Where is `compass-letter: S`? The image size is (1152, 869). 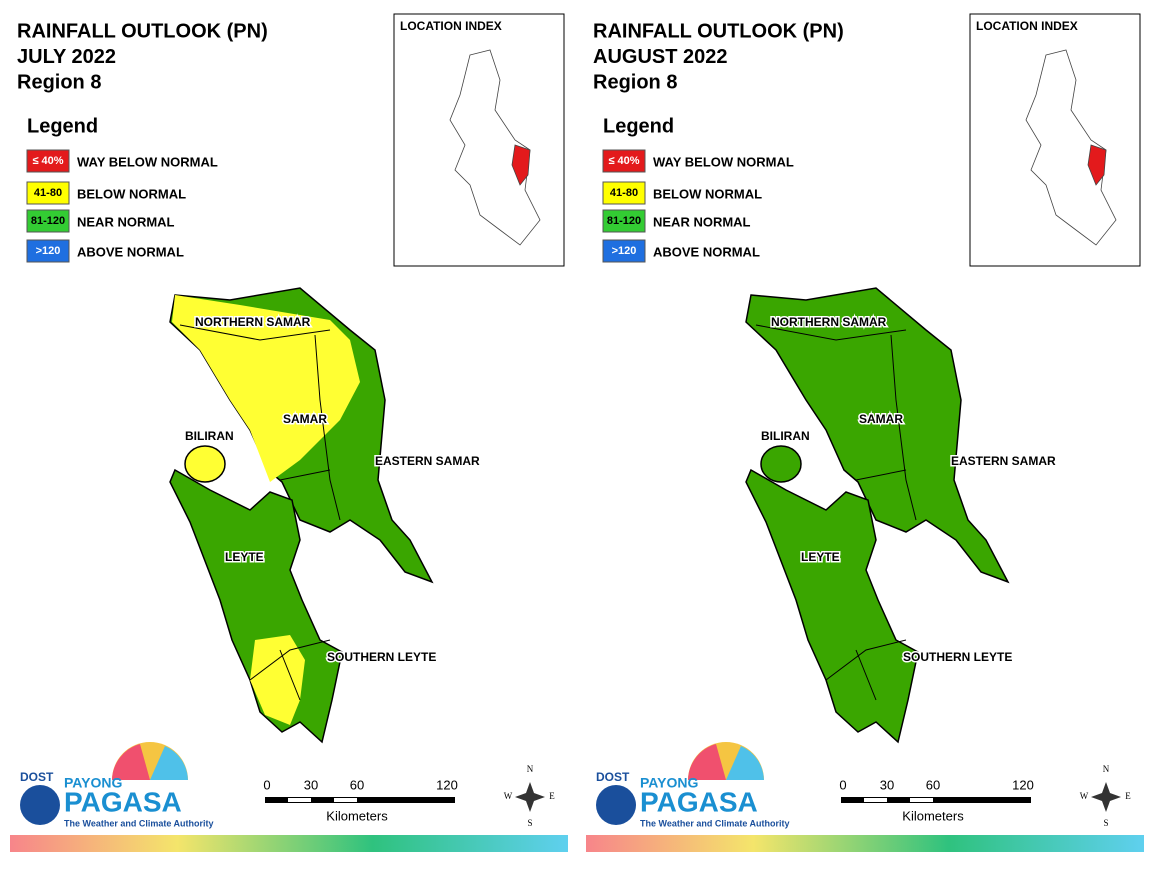 compass-letter: S is located at coordinates (1105, 823).